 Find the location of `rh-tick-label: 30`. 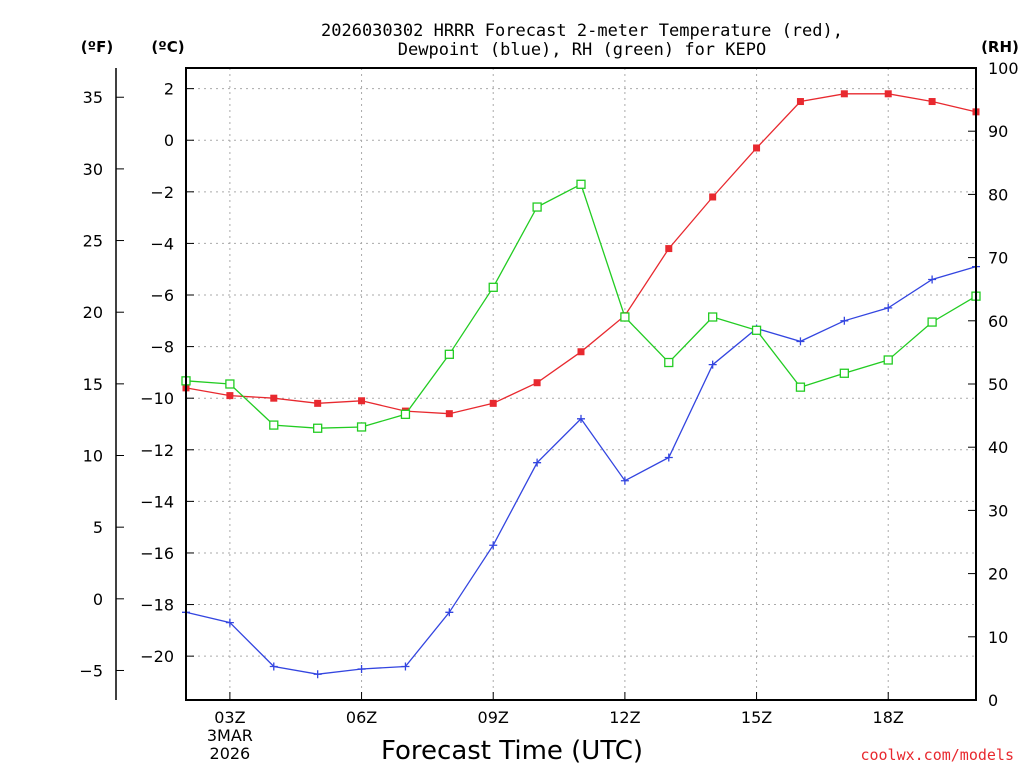

rh-tick-label: 30 is located at coordinates (998, 510).